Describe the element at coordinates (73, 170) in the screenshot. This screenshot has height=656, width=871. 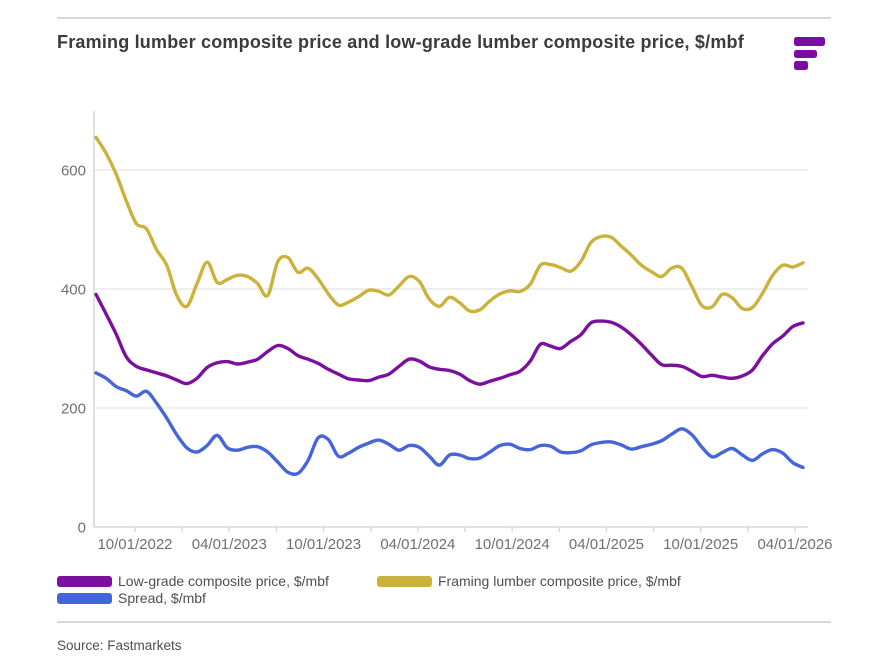
I see `svg-text: 600` at that location.